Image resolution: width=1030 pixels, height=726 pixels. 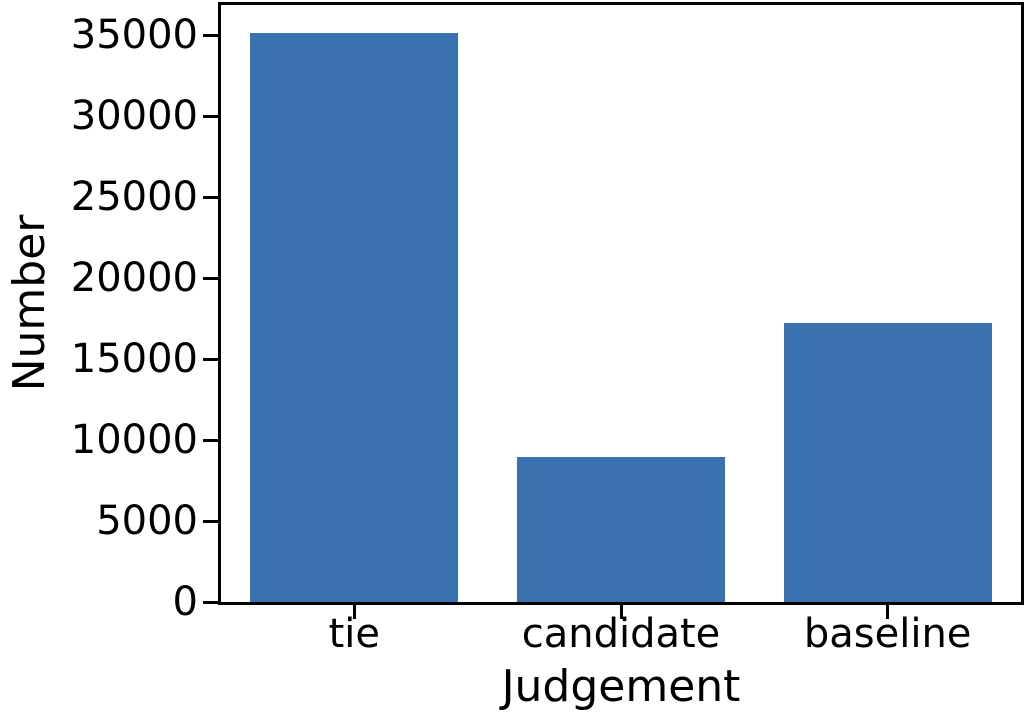 What do you see at coordinates (887, 634) in the screenshot?
I see `x-tick-label: baseline` at bounding box center [887, 634].